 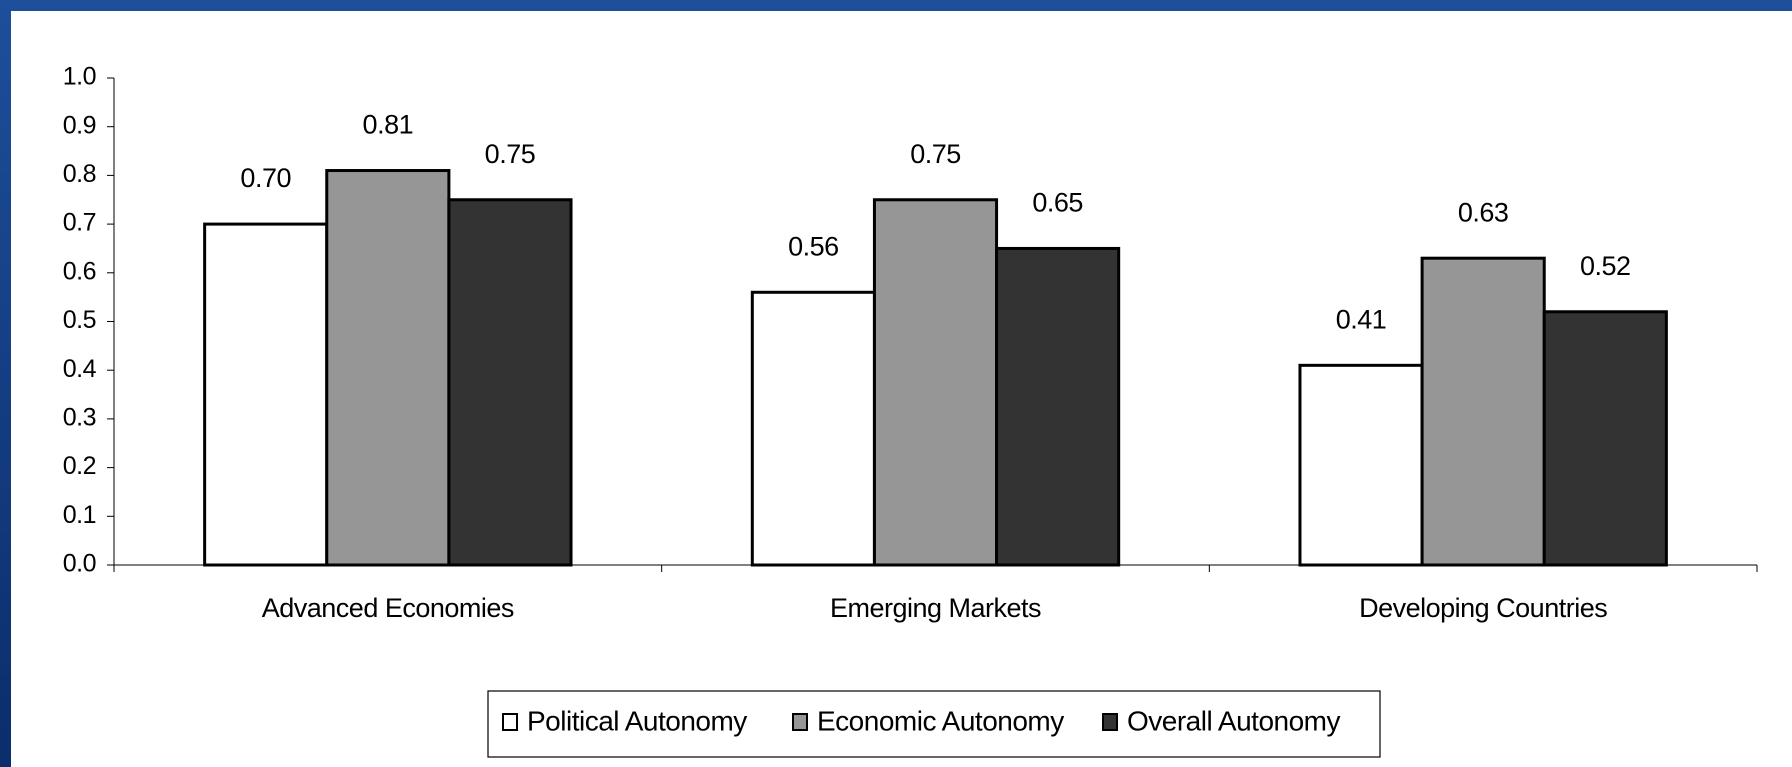 What do you see at coordinates (813, 246) in the screenshot?
I see `value-label: 0.56` at bounding box center [813, 246].